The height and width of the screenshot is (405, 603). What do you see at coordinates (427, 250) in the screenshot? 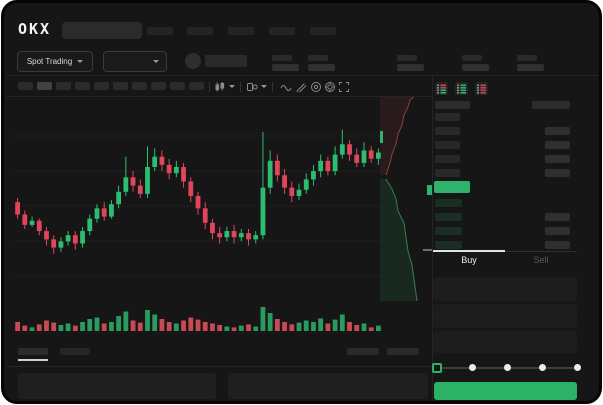
I see `last-price-dash` at bounding box center [427, 250].